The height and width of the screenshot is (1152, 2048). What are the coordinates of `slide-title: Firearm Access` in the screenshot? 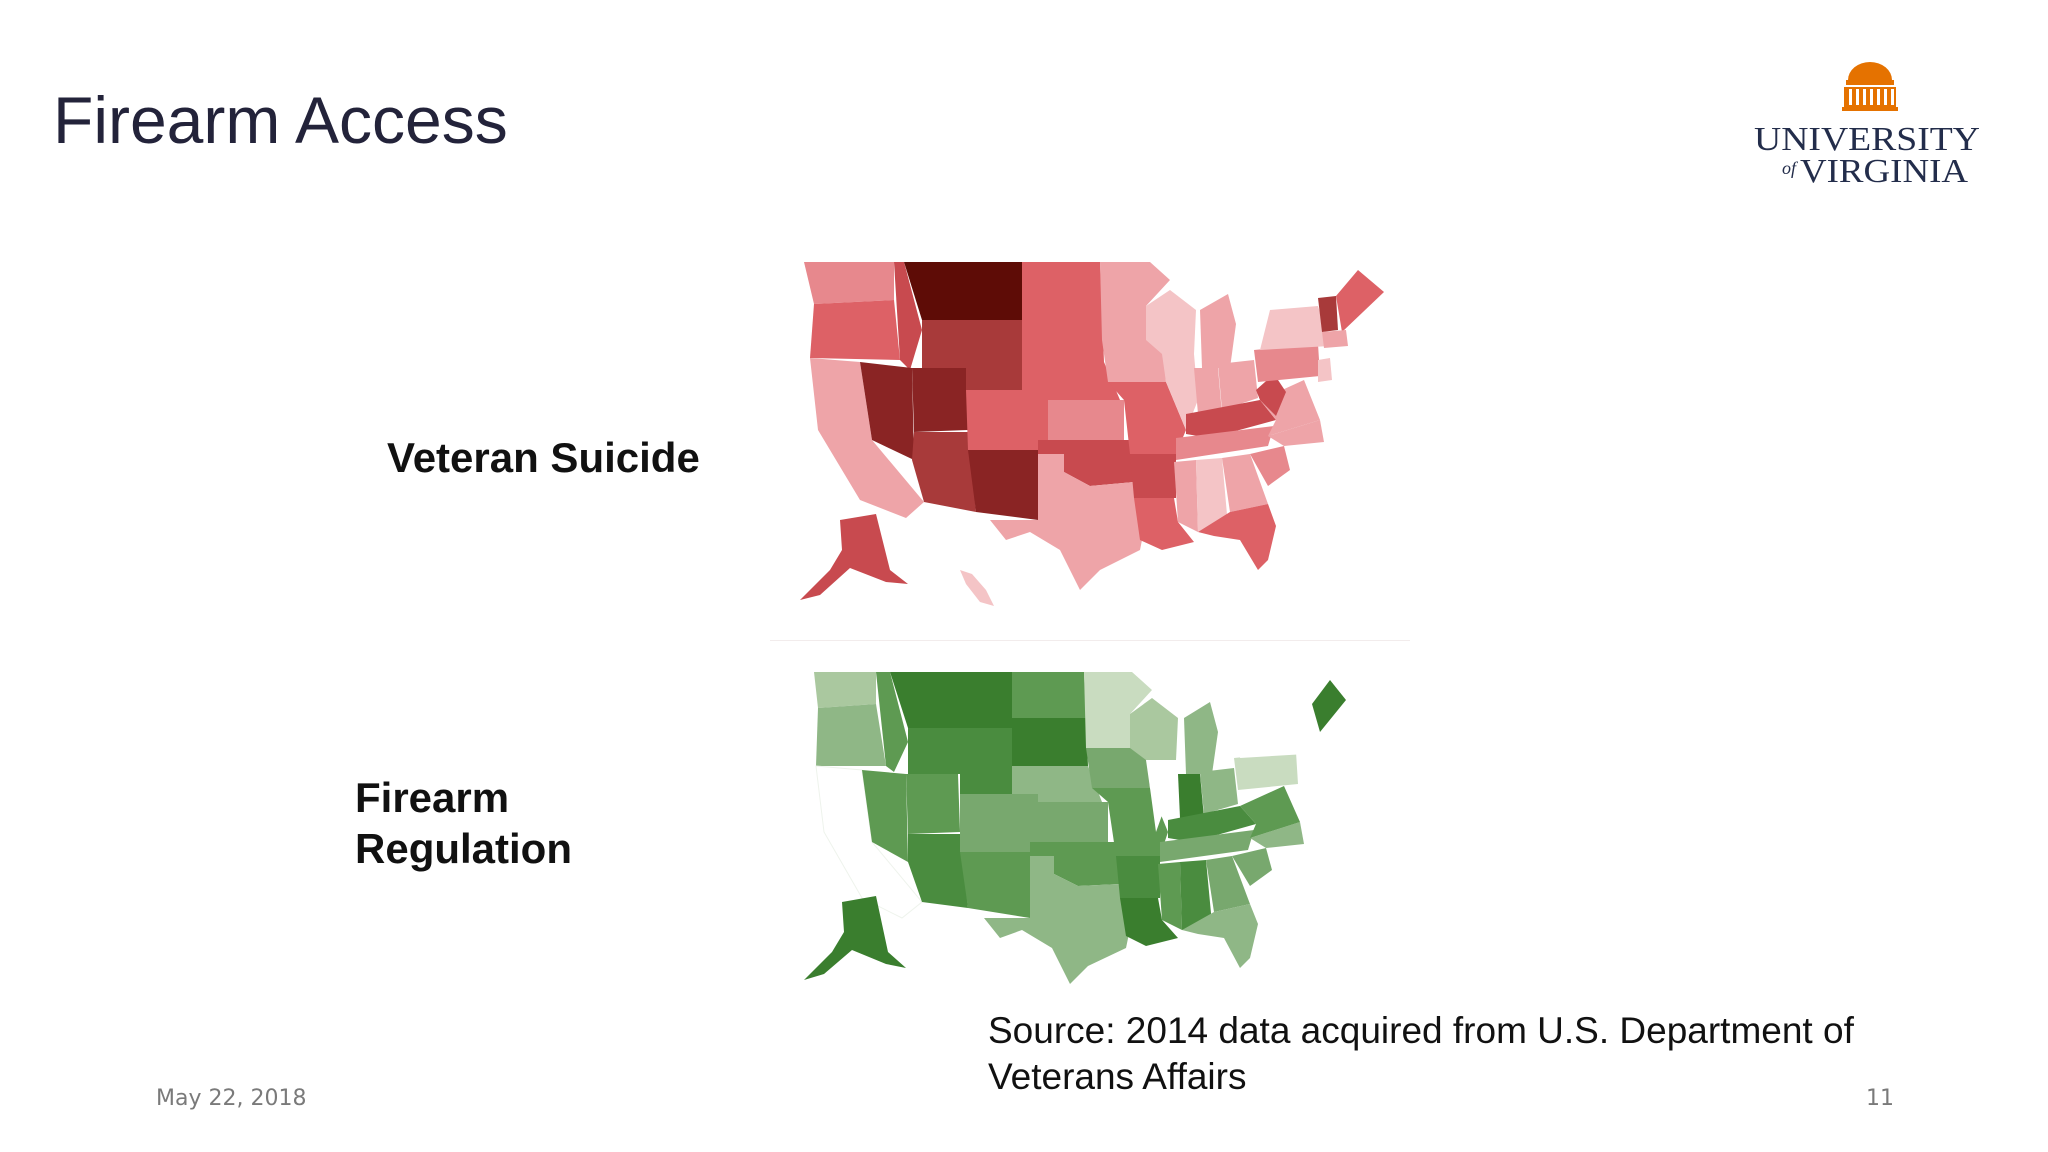 It's located at (280, 120).